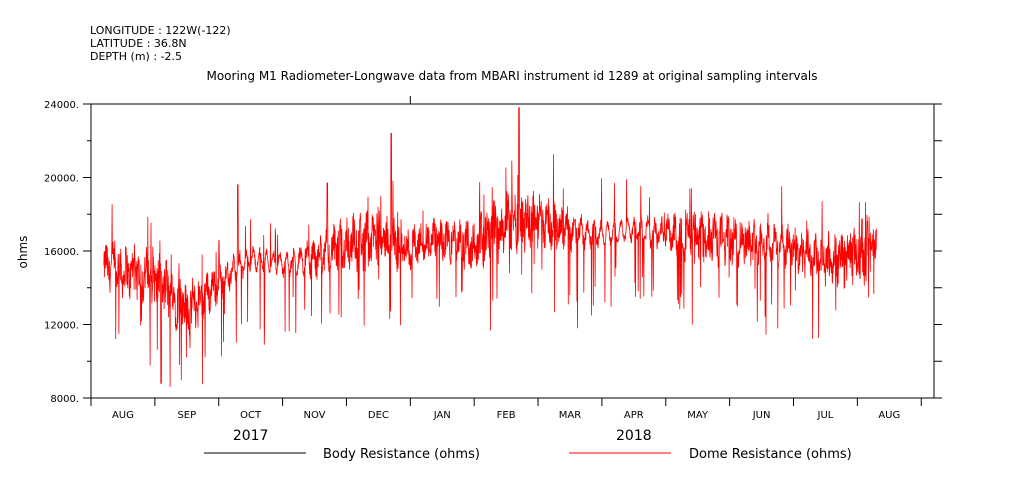 The image size is (1009, 504). I want to click on x-month-label: JUN, so click(761, 415).